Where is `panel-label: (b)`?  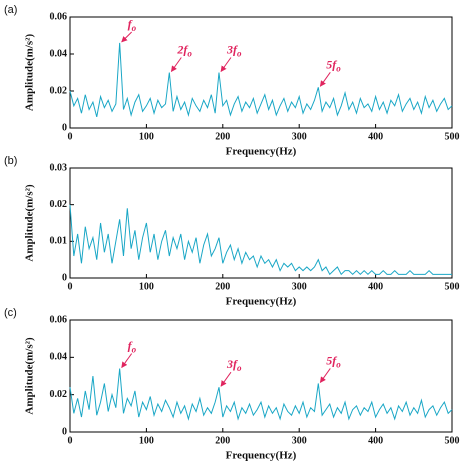
panel-label: (b) is located at coordinates (10, 161).